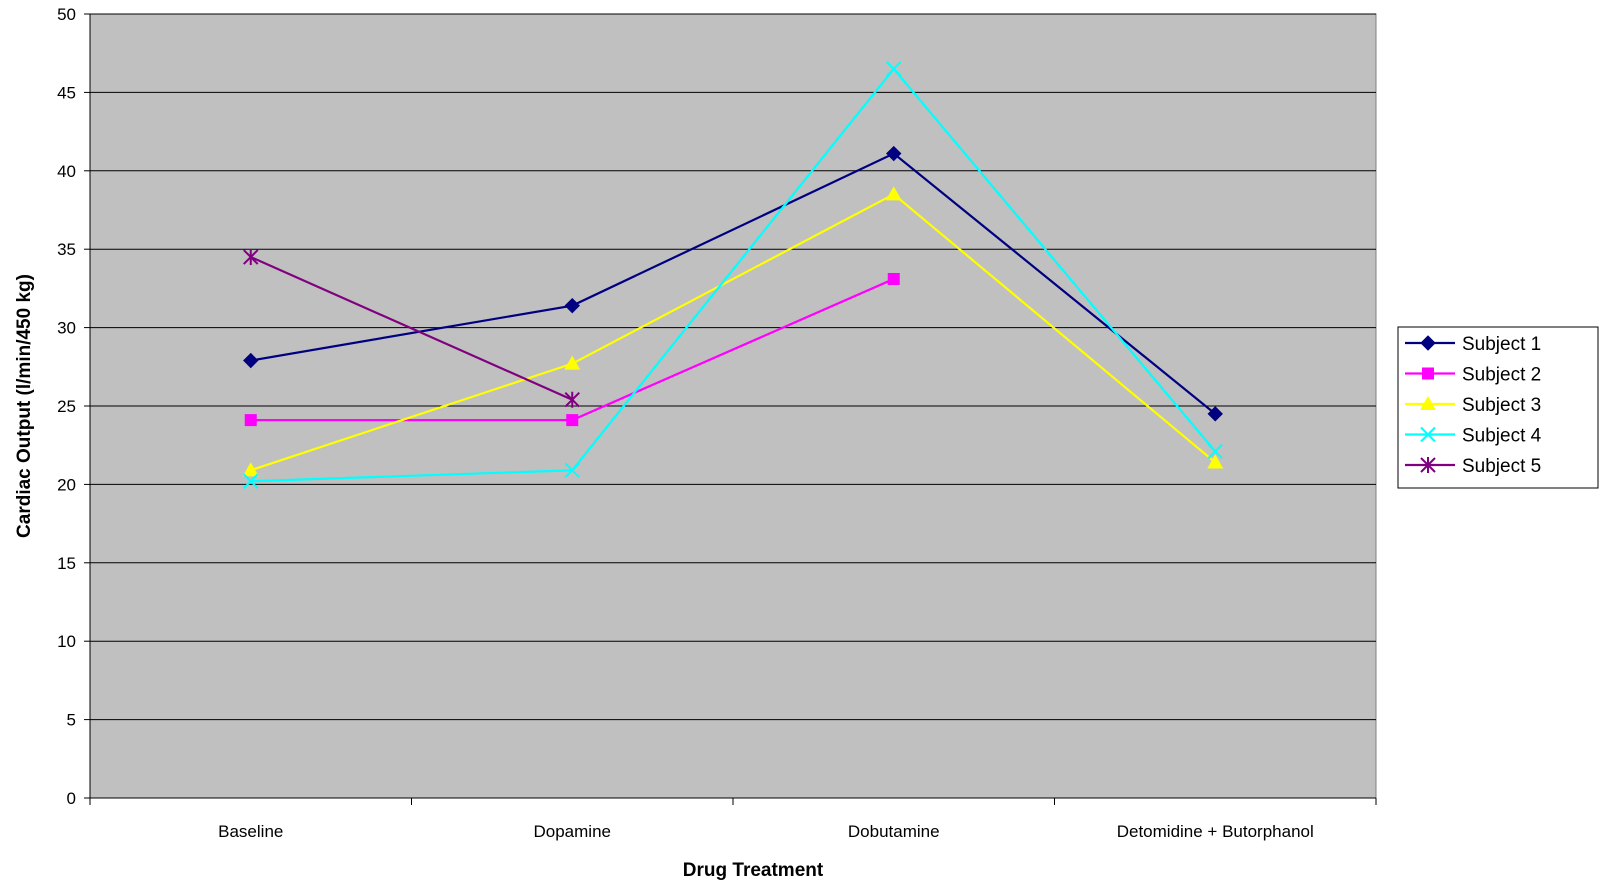 This screenshot has width=1606, height=882. What do you see at coordinates (66, 92) in the screenshot?
I see `y-tick-label: 45` at bounding box center [66, 92].